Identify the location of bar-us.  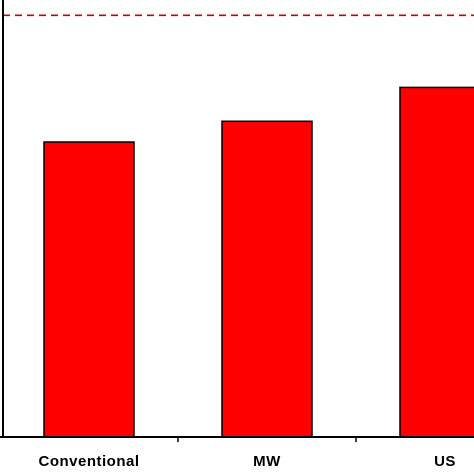
(436, 262).